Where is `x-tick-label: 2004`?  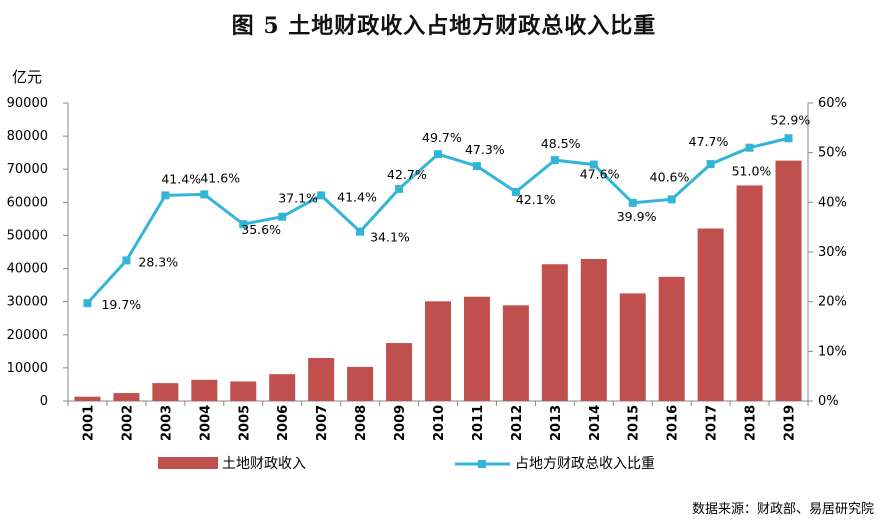 x-tick-label: 2004 is located at coordinates (205, 423).